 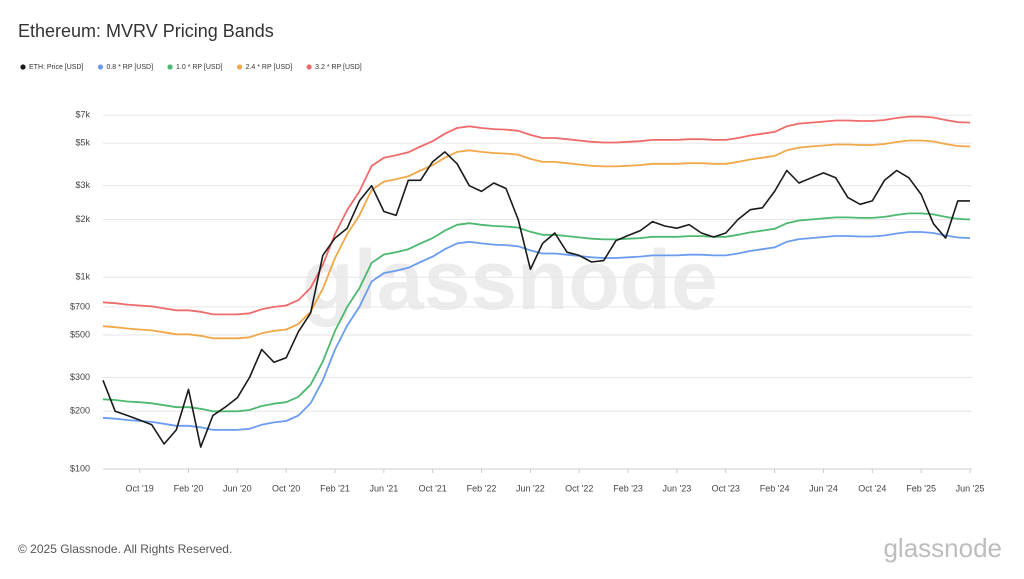 What do you see at coordinates (269, 67) in the screenshot?
I see `legend-label: 2.4 * RP [USD]` at bounding box center [269, 67].